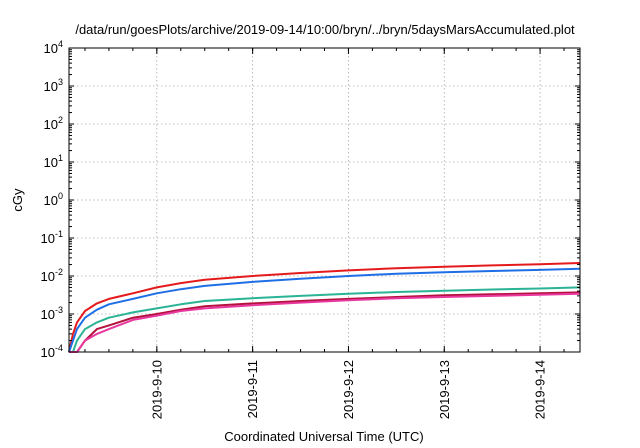  Describe the element at coordinates (53, 199) in the screenshot. I see `y-tick-label: 10⁰` at that location.